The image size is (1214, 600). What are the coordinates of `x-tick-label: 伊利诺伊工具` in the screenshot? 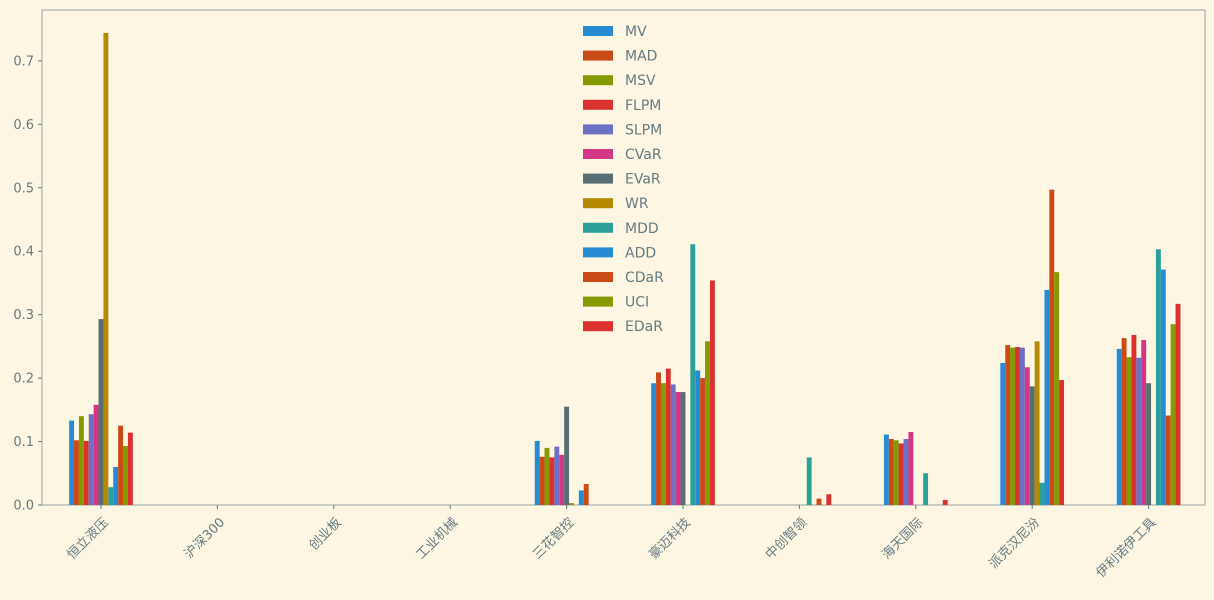 It's located at (1127, 548).